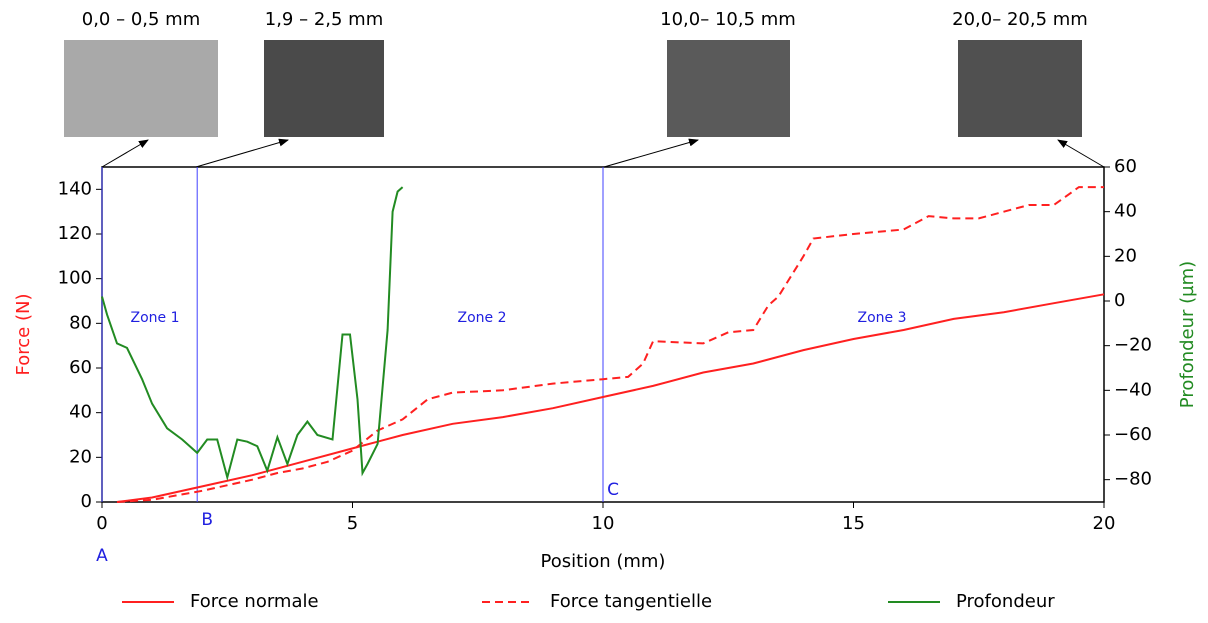 The image size is (1208, 623). Describe the element at coordinates (1125, 166) in the screenshot. I see `y2-tick-label: 60` at that location.